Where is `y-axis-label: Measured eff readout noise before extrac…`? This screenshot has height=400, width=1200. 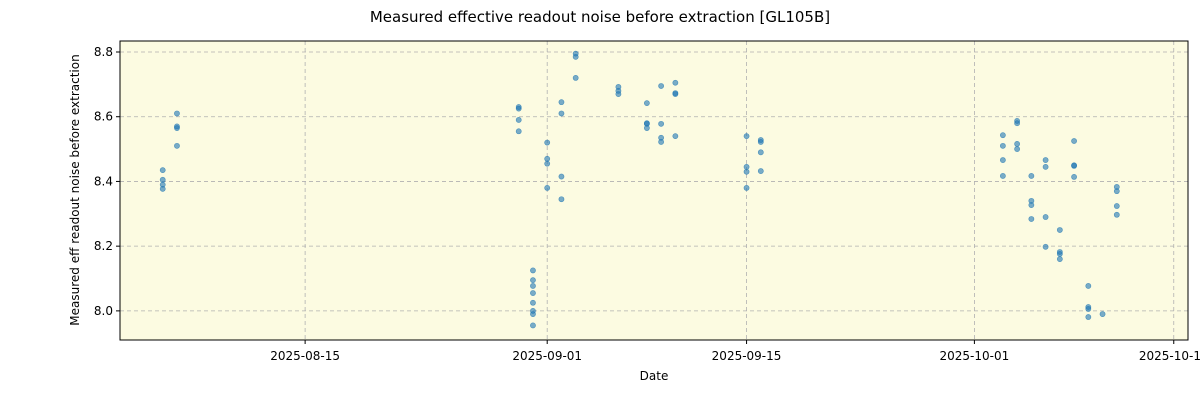 y-axis-label: Measured eff readout noise before extrac… is located at coordinates (75, 189).